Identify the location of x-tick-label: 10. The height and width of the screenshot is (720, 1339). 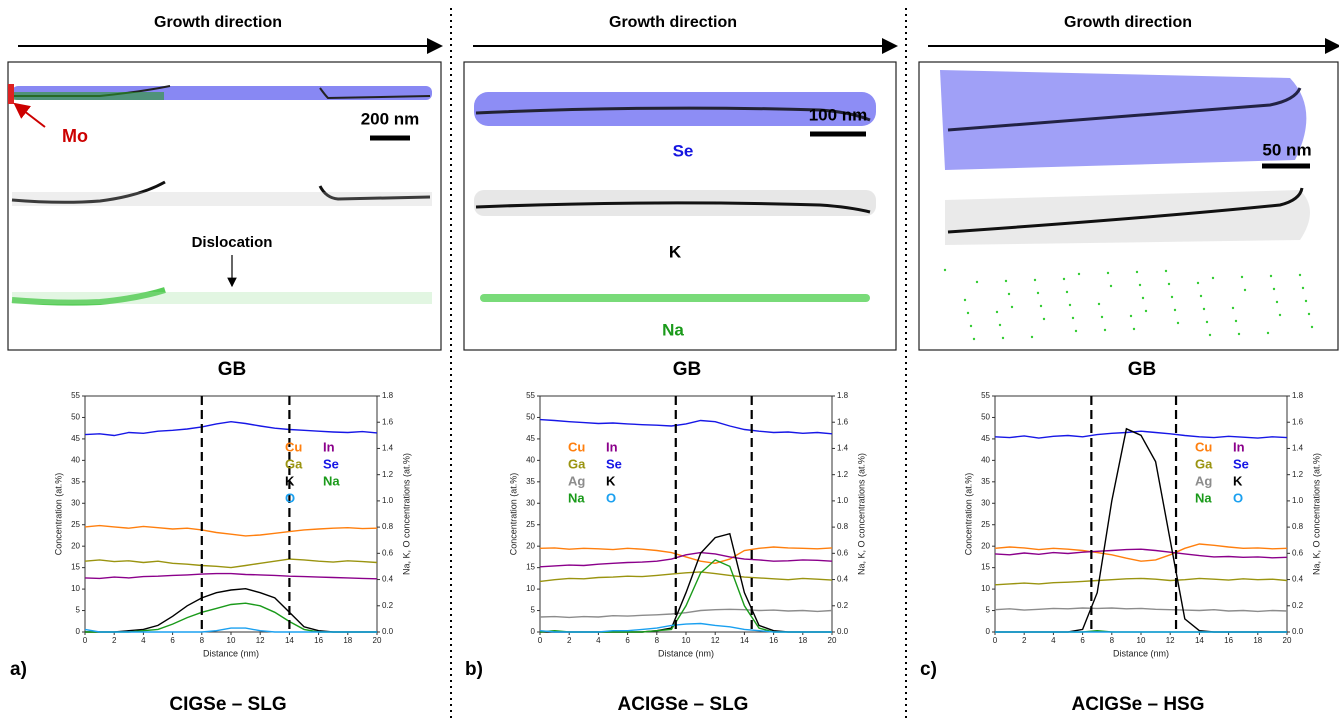
(686, 640).